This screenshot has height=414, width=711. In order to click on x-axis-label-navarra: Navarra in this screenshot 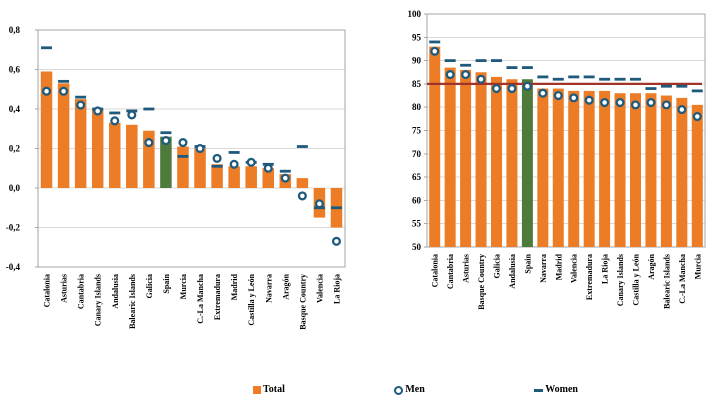, I will do `click(268, 288)`.